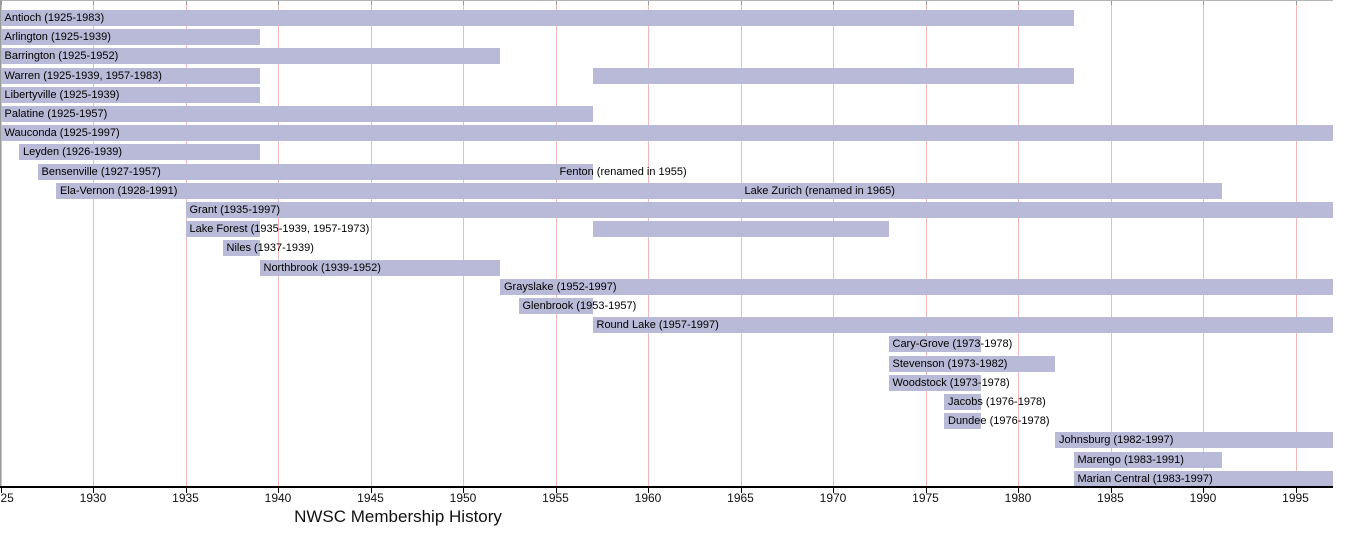 The height and width of the screenshot is (535, 1350). Describe the element at coordinates (62, 133) in the screenshot. I see `bar-label: Wauconda (1925-1997)` at that location.